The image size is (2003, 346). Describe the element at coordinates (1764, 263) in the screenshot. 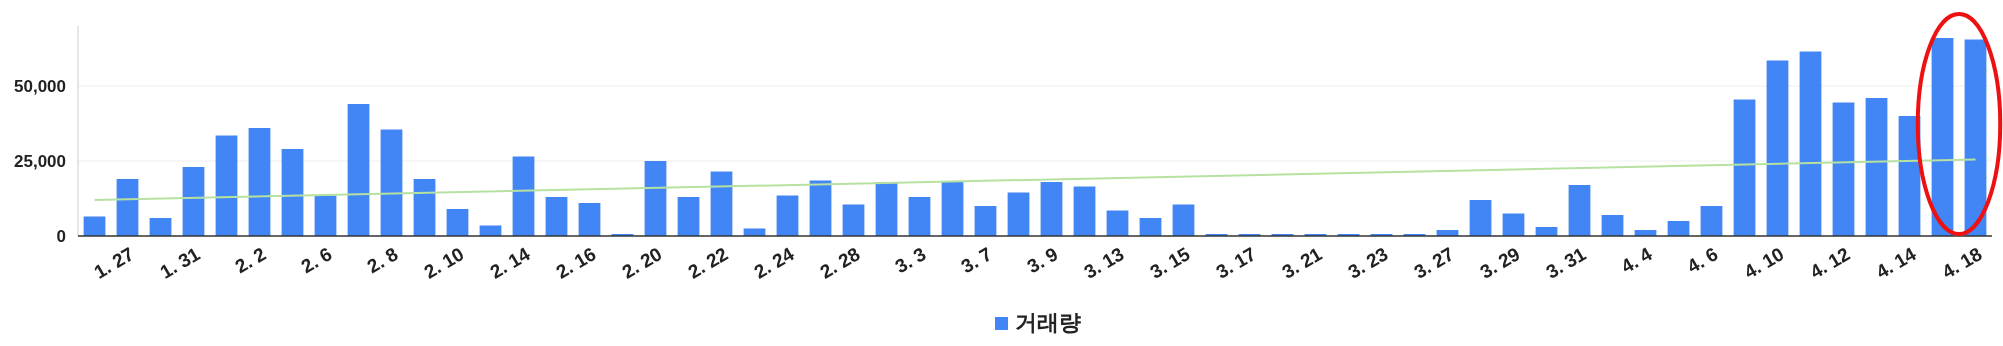

I see `x-tick-label: 4. 10` at that location.